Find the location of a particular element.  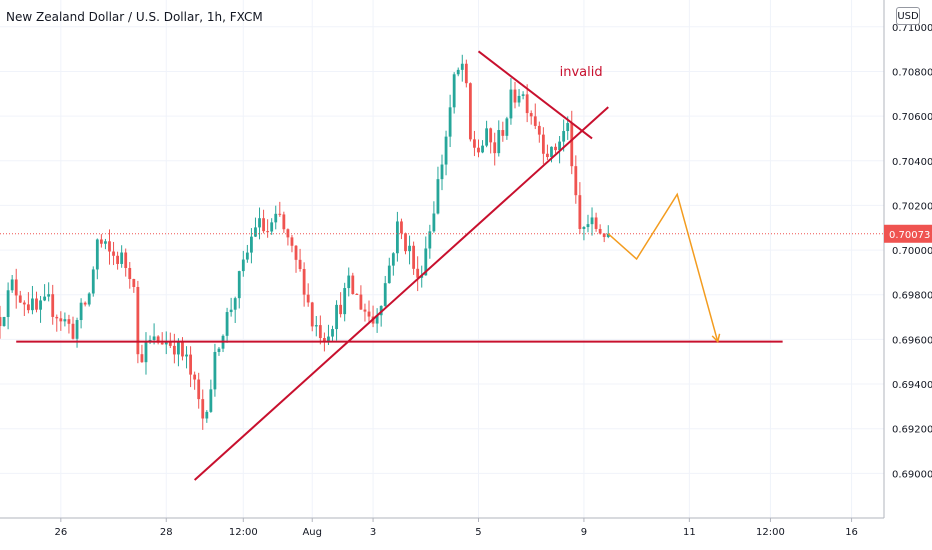

last-price-label: 0.70073 is located at coordinates (909, 235).